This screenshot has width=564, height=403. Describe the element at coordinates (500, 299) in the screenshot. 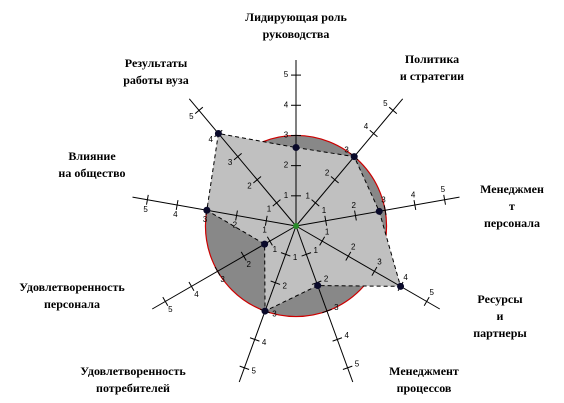

I see `category-label: Ресурсы` at that location.